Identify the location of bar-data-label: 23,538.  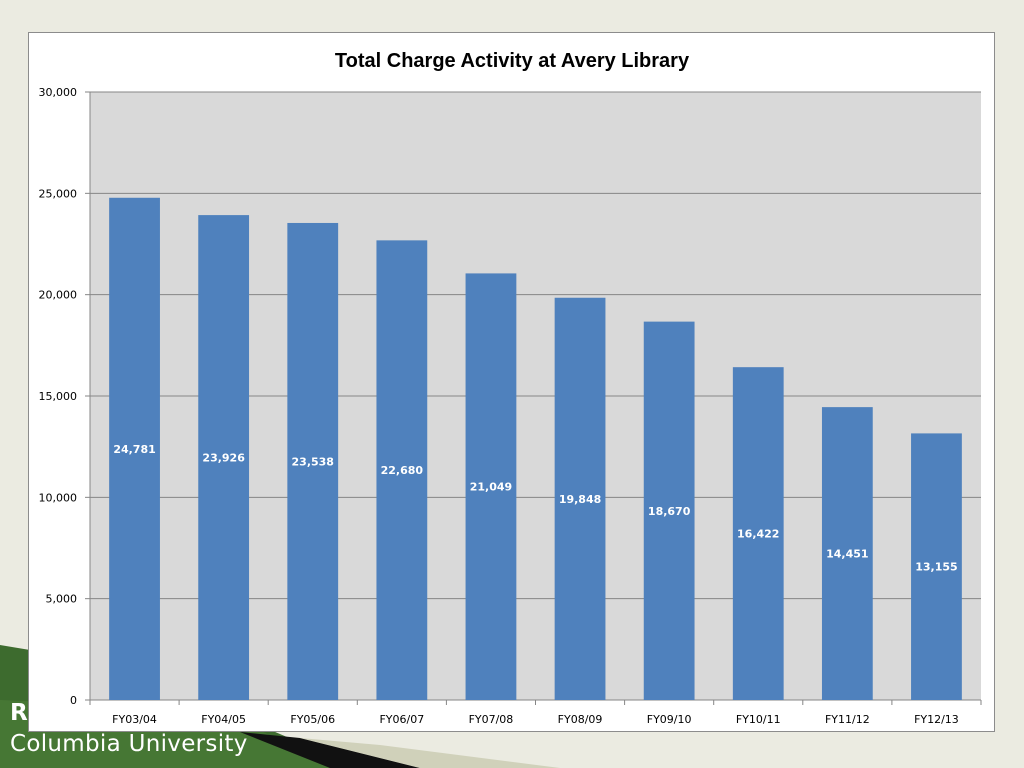
(313, 461).